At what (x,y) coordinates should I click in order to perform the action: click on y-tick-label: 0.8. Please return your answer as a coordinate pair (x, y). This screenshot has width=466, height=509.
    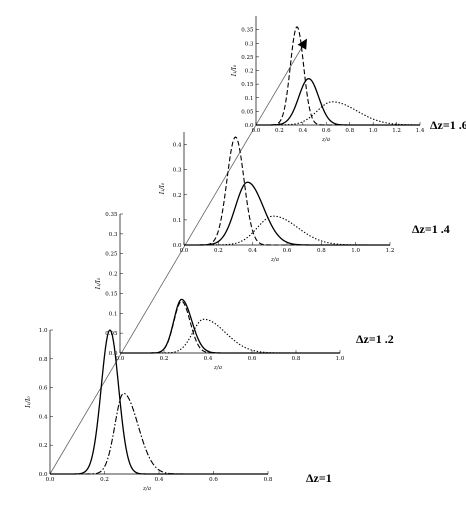
    Looking at the image, I should click on (43, 360).